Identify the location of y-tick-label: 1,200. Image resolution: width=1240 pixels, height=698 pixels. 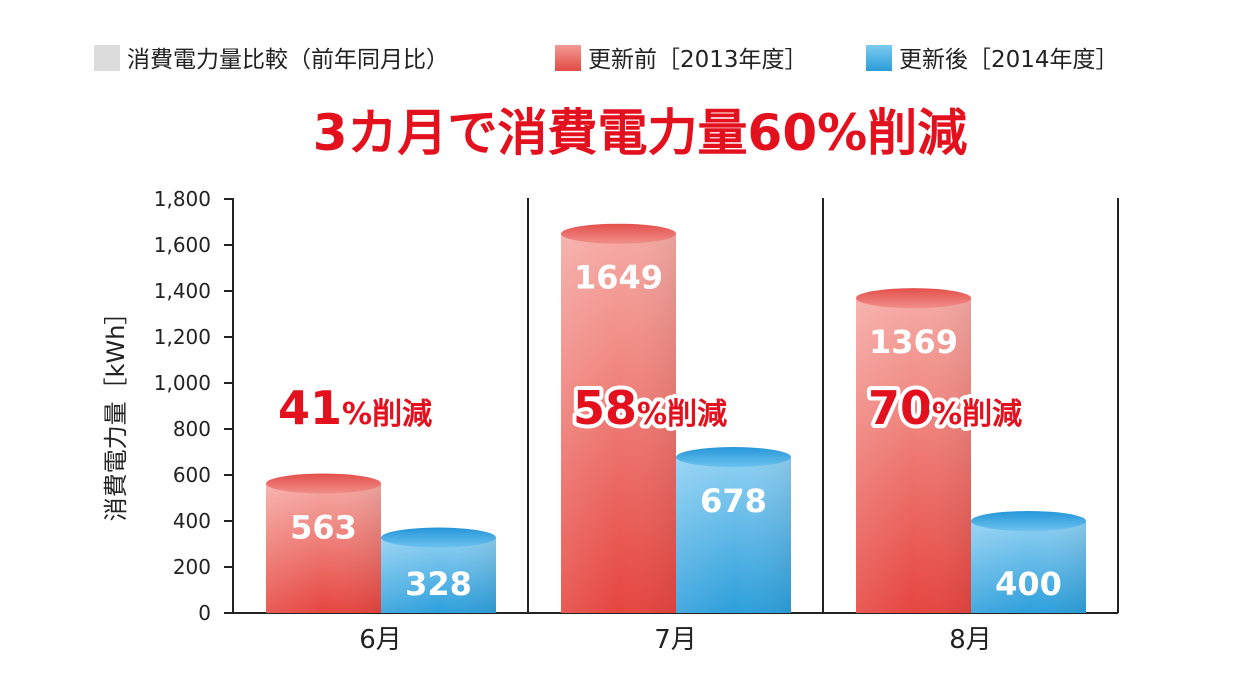
(182, 337).